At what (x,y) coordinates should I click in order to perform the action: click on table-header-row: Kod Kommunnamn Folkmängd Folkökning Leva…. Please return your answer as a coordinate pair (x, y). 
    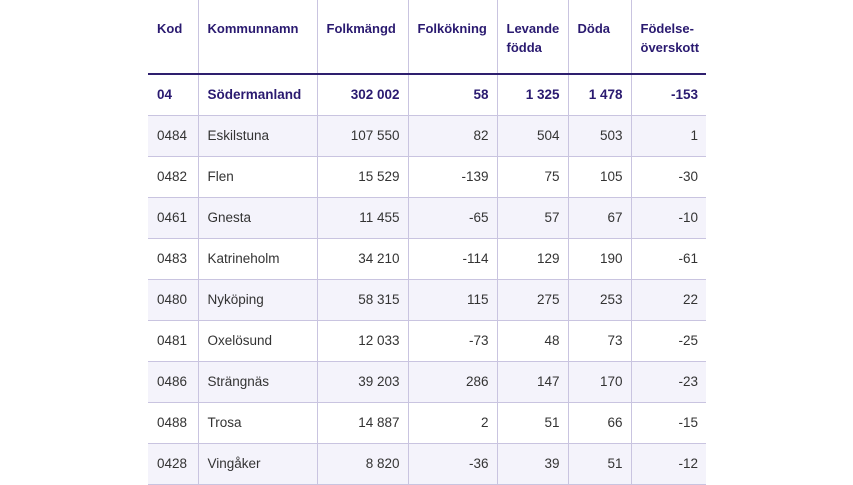
    Looking at the image, I should click on (427, 37).